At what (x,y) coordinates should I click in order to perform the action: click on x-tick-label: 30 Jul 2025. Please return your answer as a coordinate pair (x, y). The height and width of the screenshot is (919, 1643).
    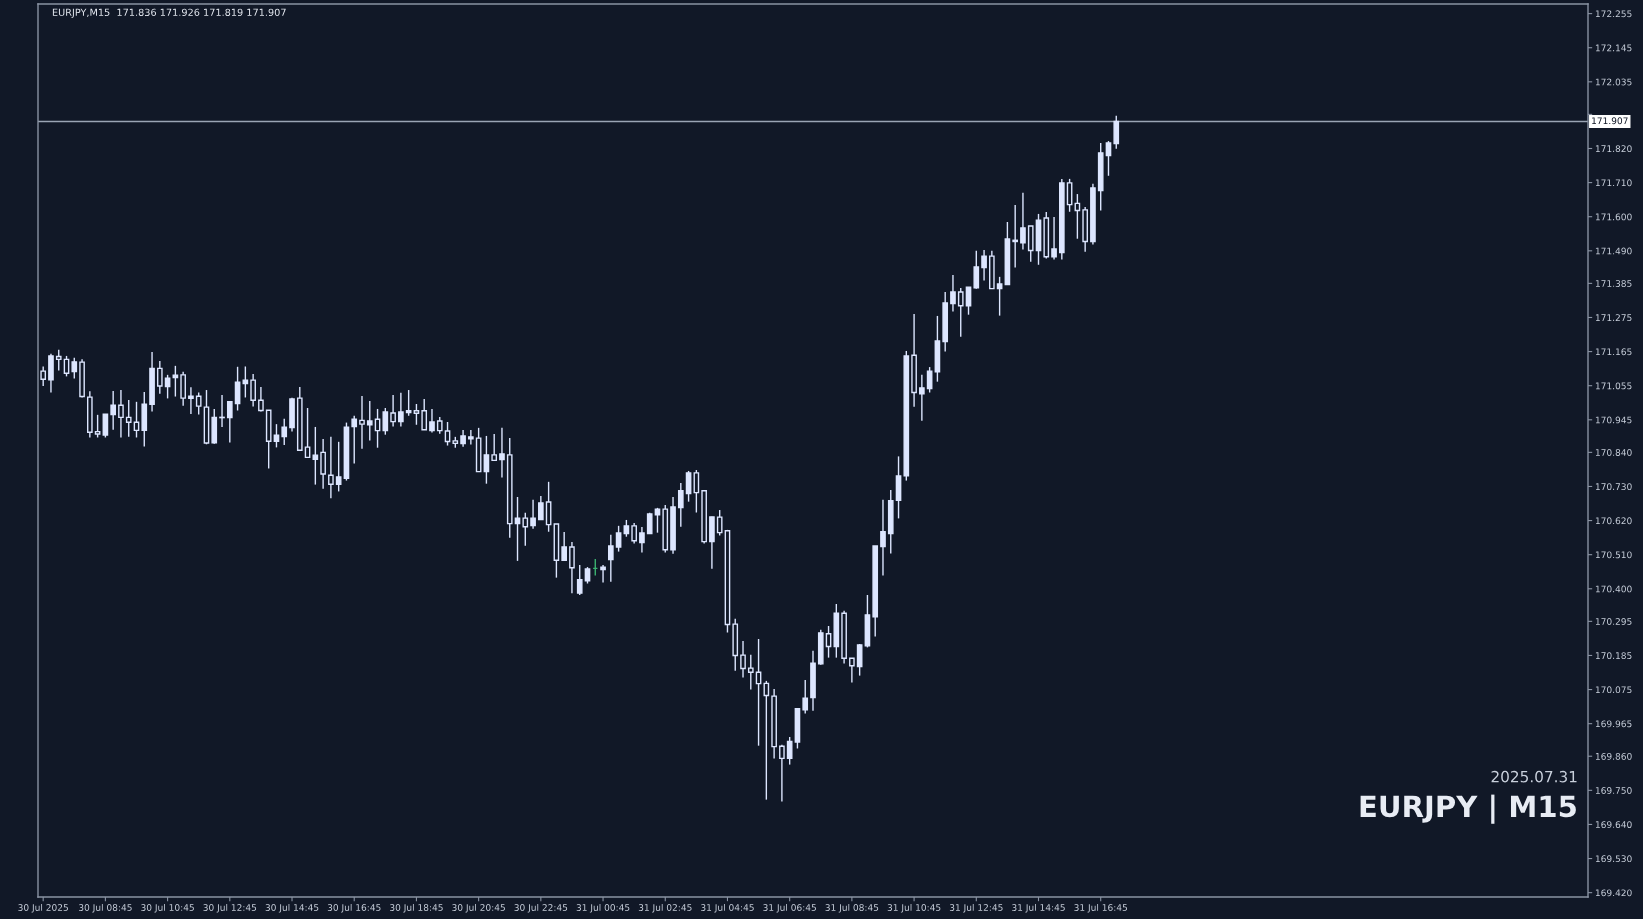
    Looking at the image, I should click on (43, 908).